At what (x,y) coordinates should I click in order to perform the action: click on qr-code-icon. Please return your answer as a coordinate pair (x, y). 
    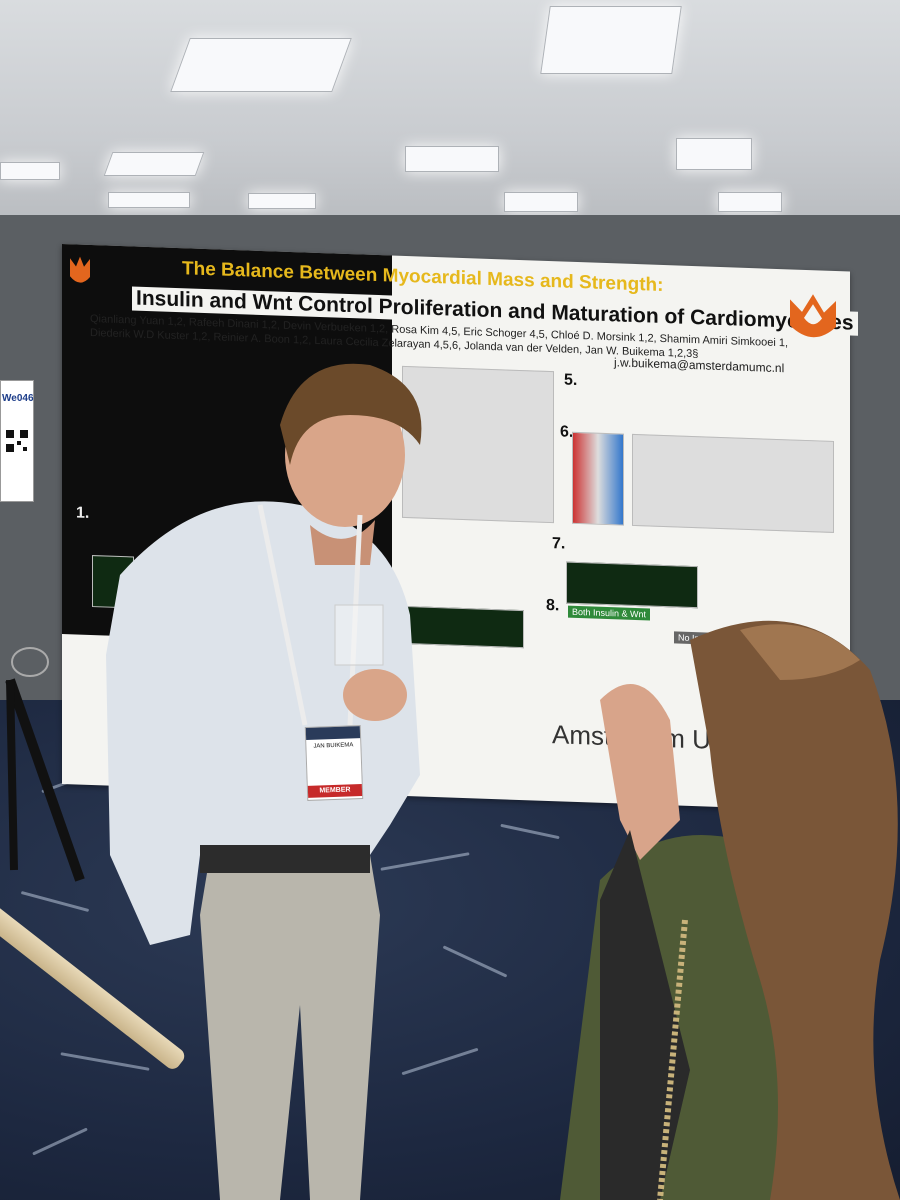
    Looking at the image, I should click on (17, 441).